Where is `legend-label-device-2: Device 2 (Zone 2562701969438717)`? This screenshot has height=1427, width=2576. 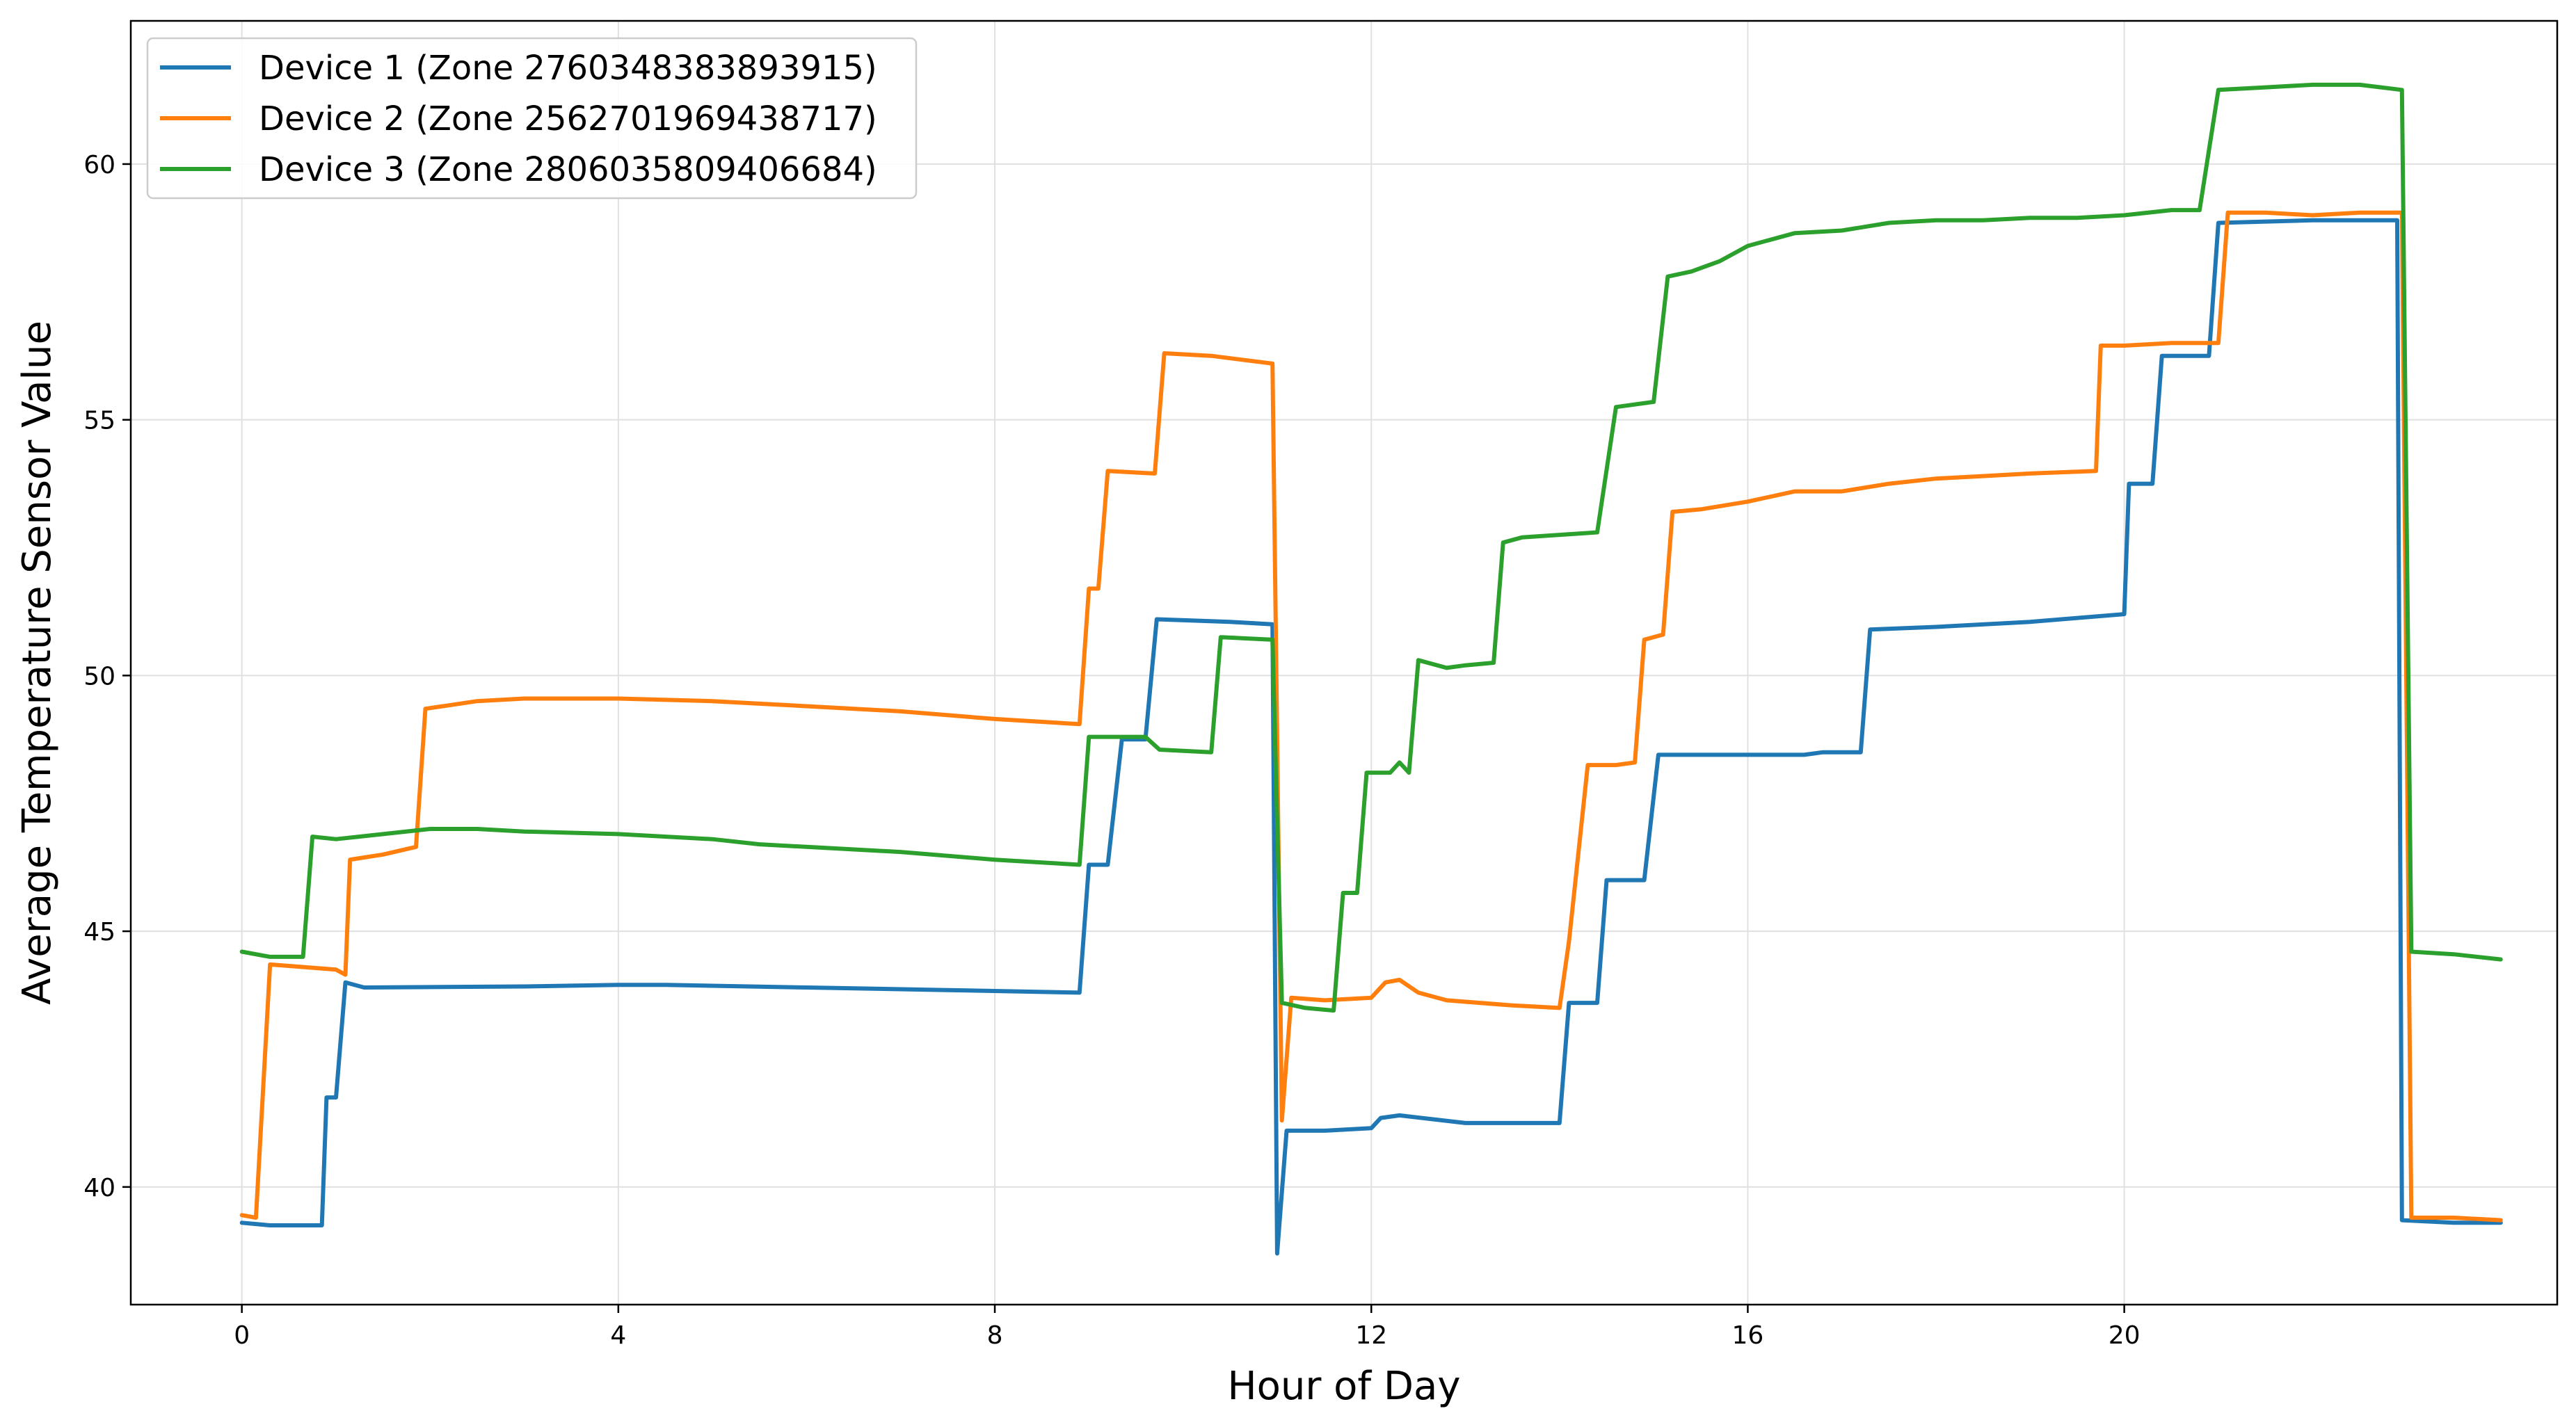 legend-label-device-2: Device 2 (Zone 2562701969438717) is located at coordinates (568, 118).